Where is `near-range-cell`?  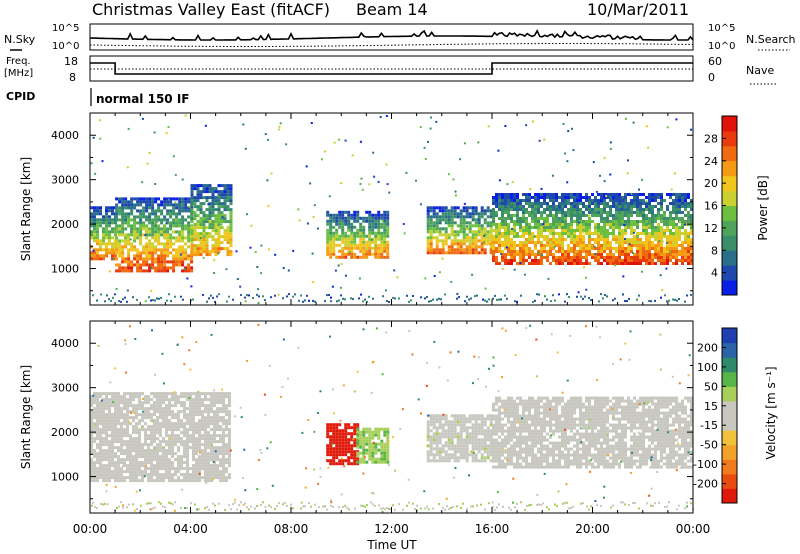 near-range-cell is located at coordinates (115, 294).